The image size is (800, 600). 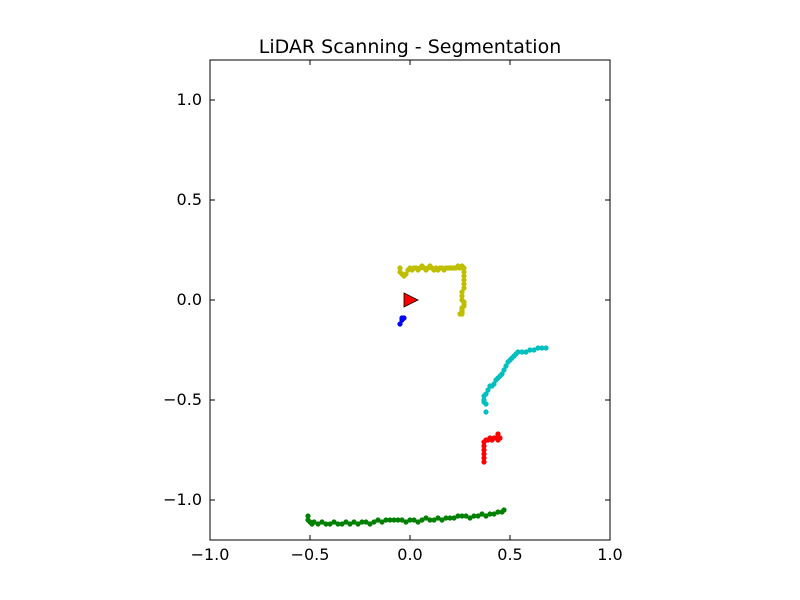 What do you see at coordinates (189, 199) in the screenshot?
I see `y-tick-label: 0.5` at bounding box center [189, 199].